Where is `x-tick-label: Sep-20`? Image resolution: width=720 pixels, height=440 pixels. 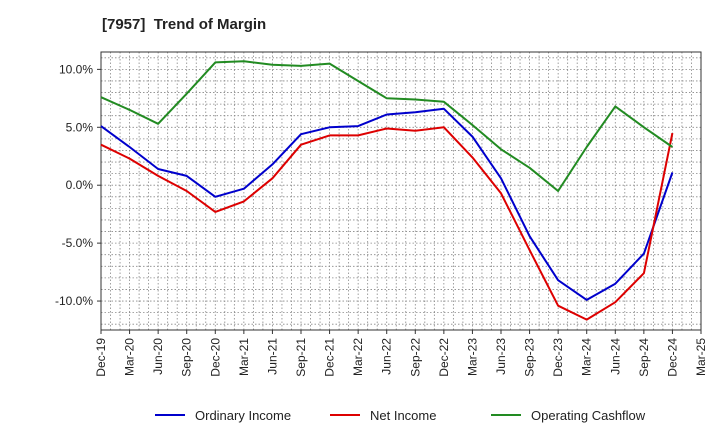 x-tick-label: Sep-20 is located at coordinates (187, 357).